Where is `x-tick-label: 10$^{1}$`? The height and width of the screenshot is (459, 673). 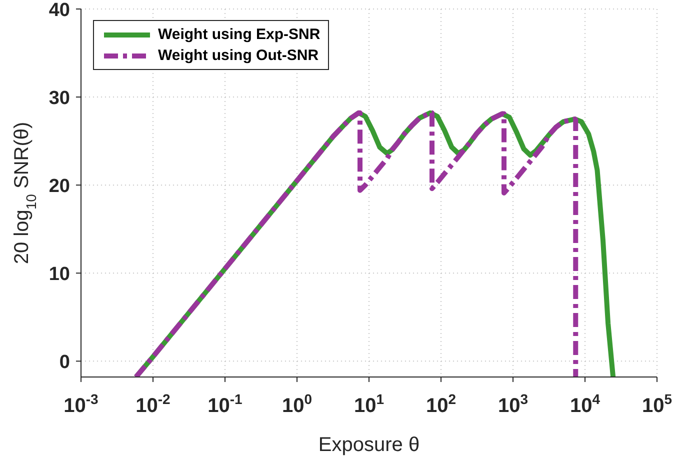
x-tick-label: 10$^{1}$ is located at coordinates (369, 404).